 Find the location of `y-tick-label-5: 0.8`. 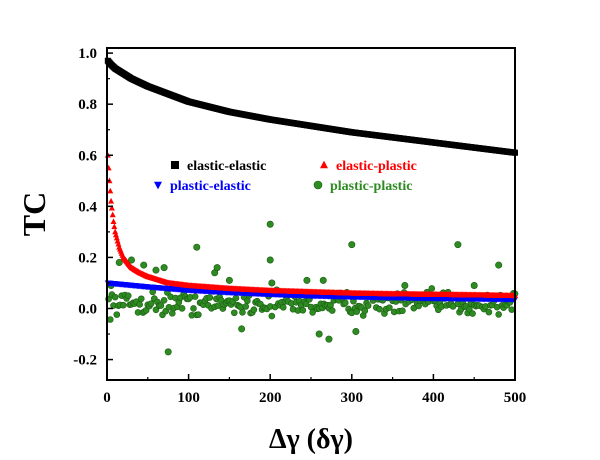

y-tick-label-5: 0.8 is located at coordinates (87, 105).